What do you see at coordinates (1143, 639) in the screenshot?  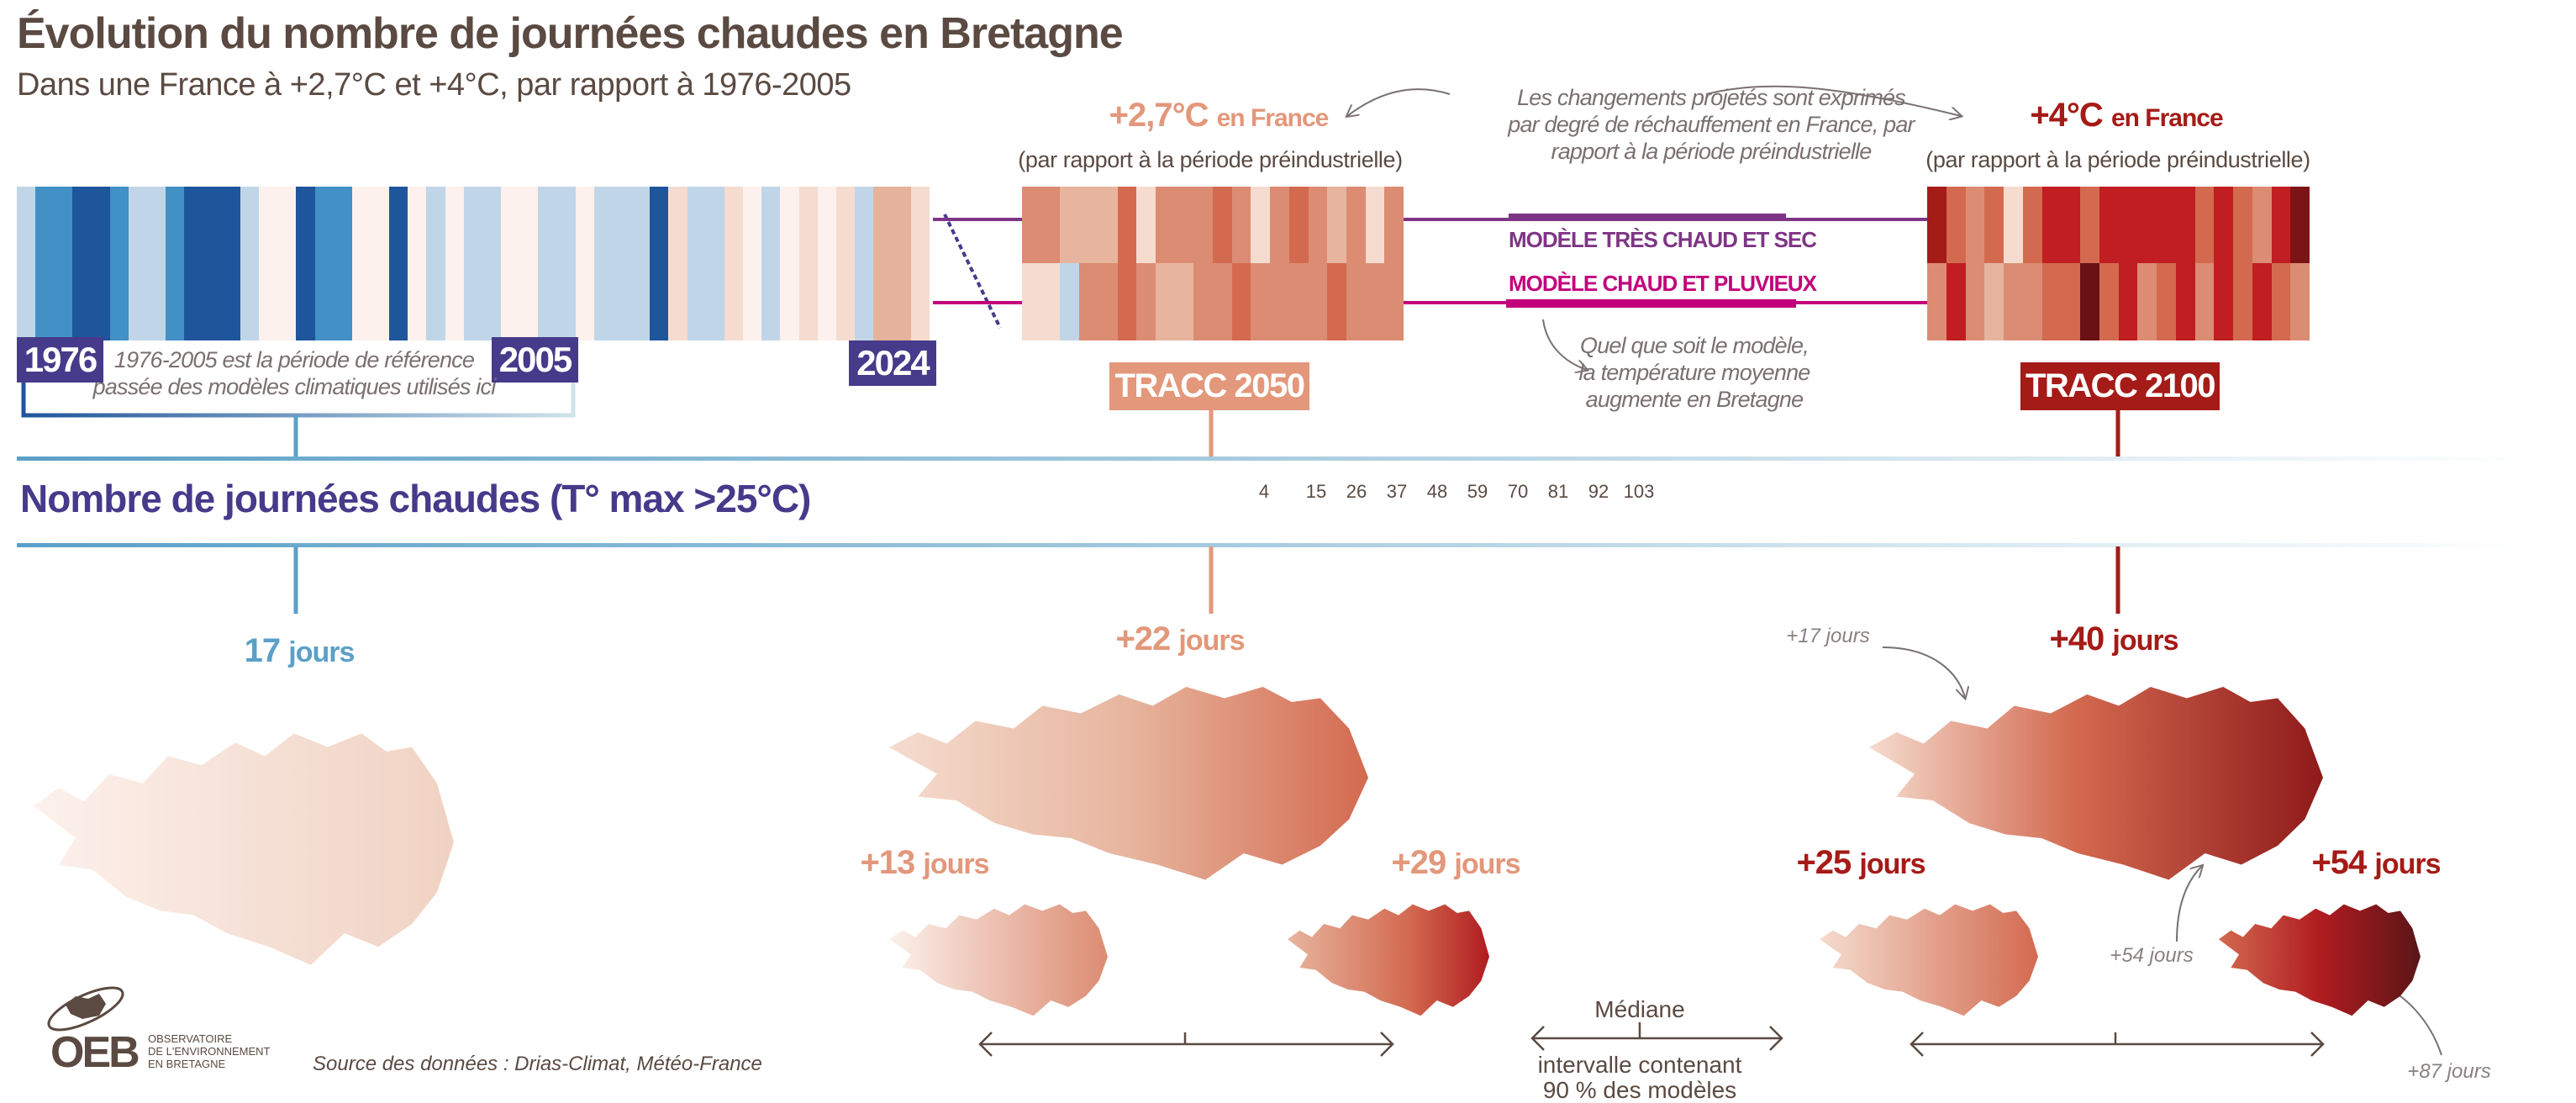 I see `value: +22` at bounding box center [1143, 639].